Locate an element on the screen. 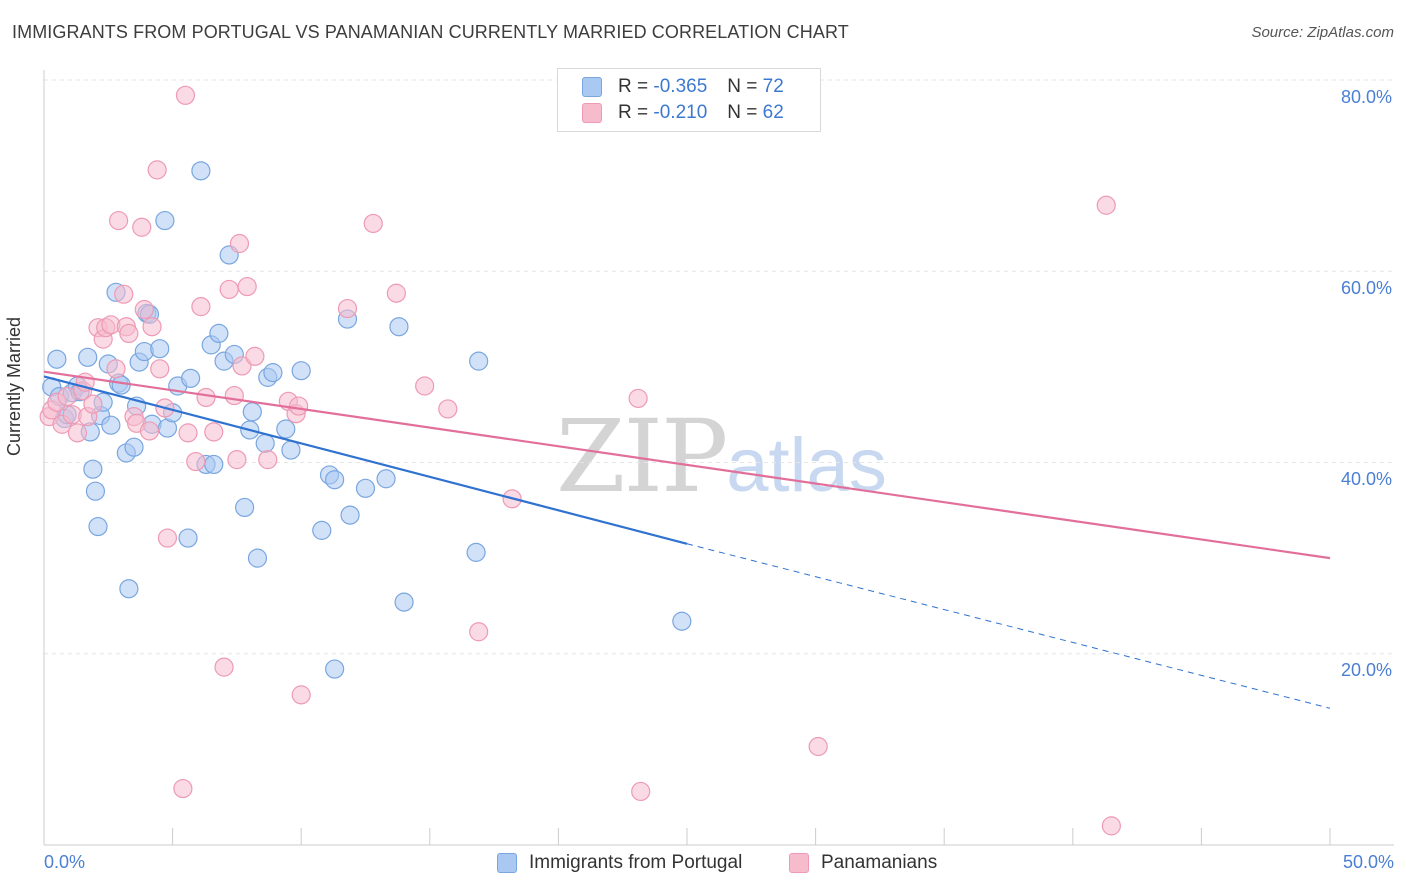 The width and height of the screenshot is (1406, 892). legend-row-panamanians: R = -0.210 N = 62 is located at coordinates (683, 113).